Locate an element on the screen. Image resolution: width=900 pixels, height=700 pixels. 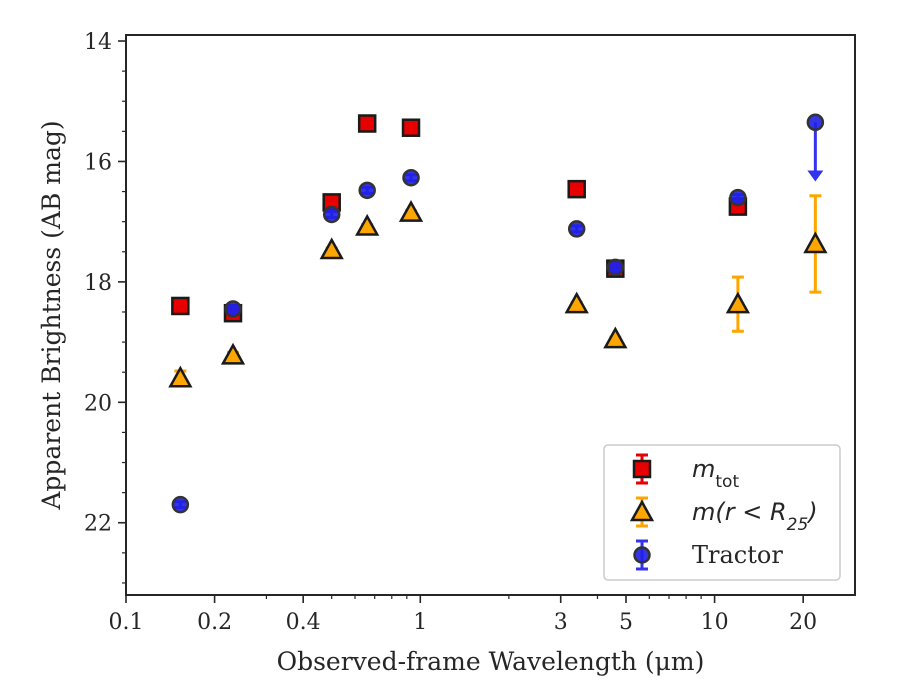
legend-box is located at coordinates (722, 512).